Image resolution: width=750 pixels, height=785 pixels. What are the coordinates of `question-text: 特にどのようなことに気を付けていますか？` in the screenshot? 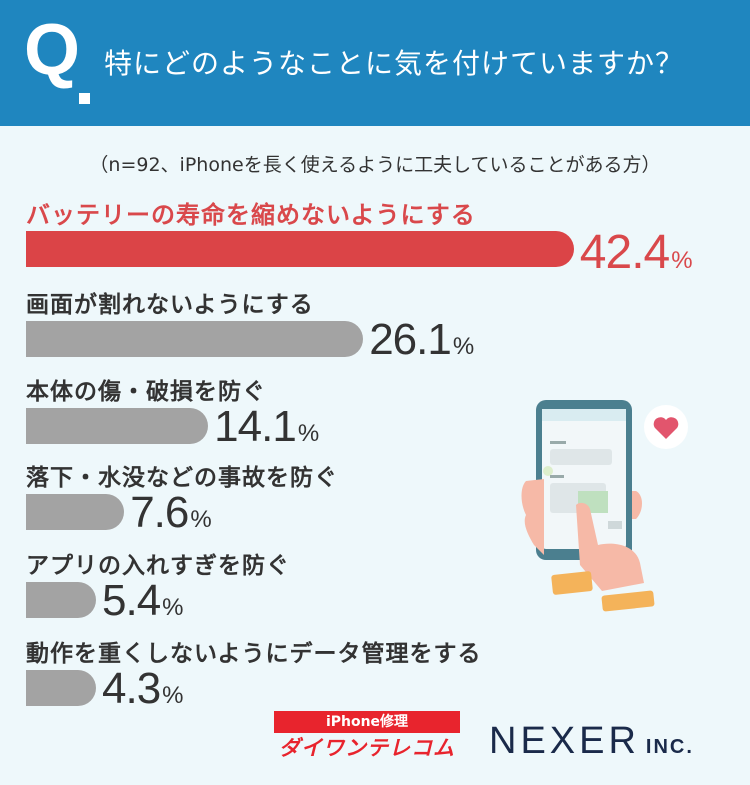 It's located at (394, 63).